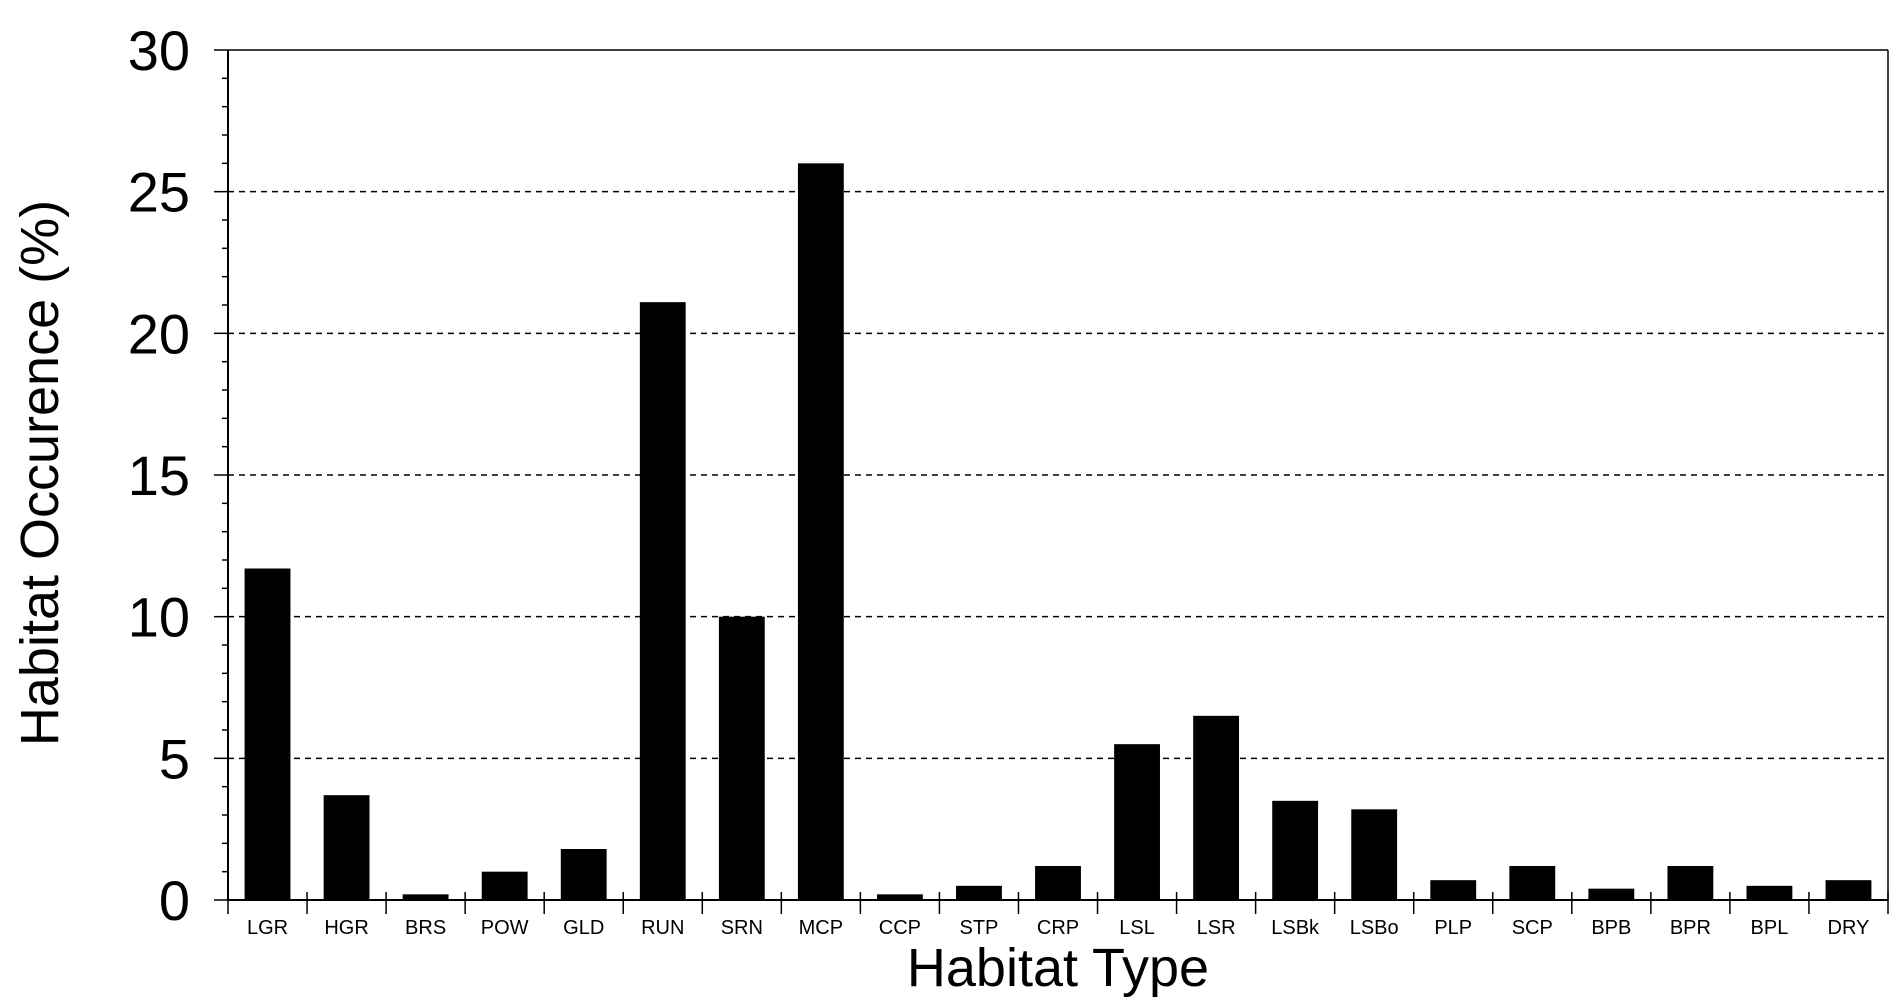 The width and height of the screenshot is (1896, 1001). I want to click on y-tick-label: 20, so click(159, 333).